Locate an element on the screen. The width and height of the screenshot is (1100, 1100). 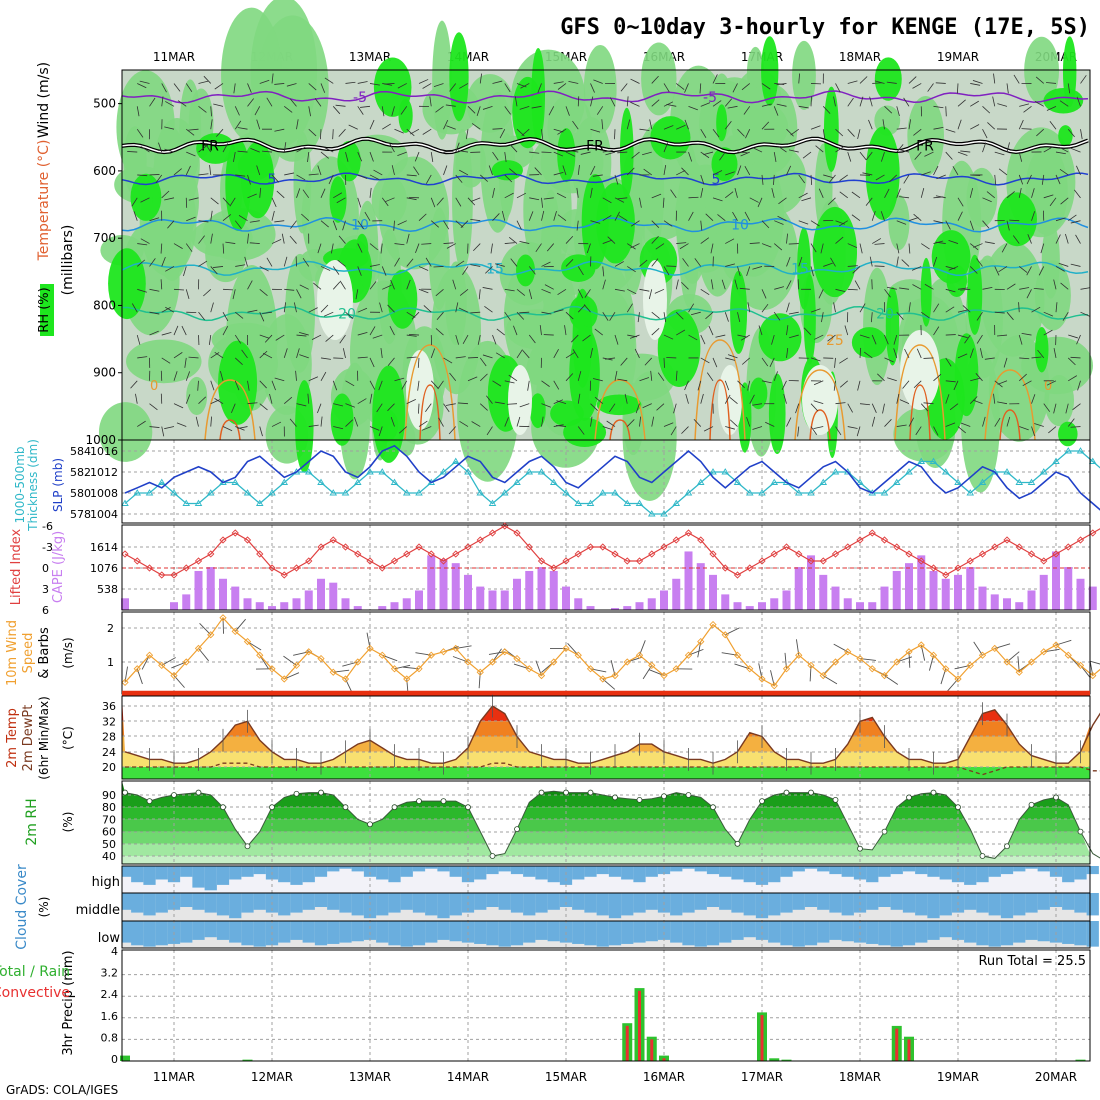
contour-label: 0 is located at coordinates (154, 386).